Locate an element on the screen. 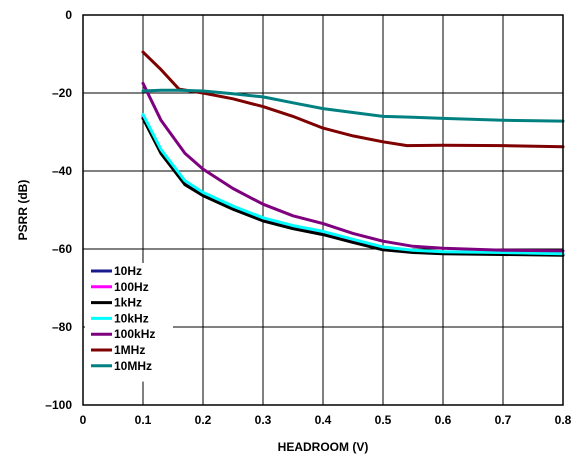  x-tick-label: 0.3 is located at coordinates (263, 420).